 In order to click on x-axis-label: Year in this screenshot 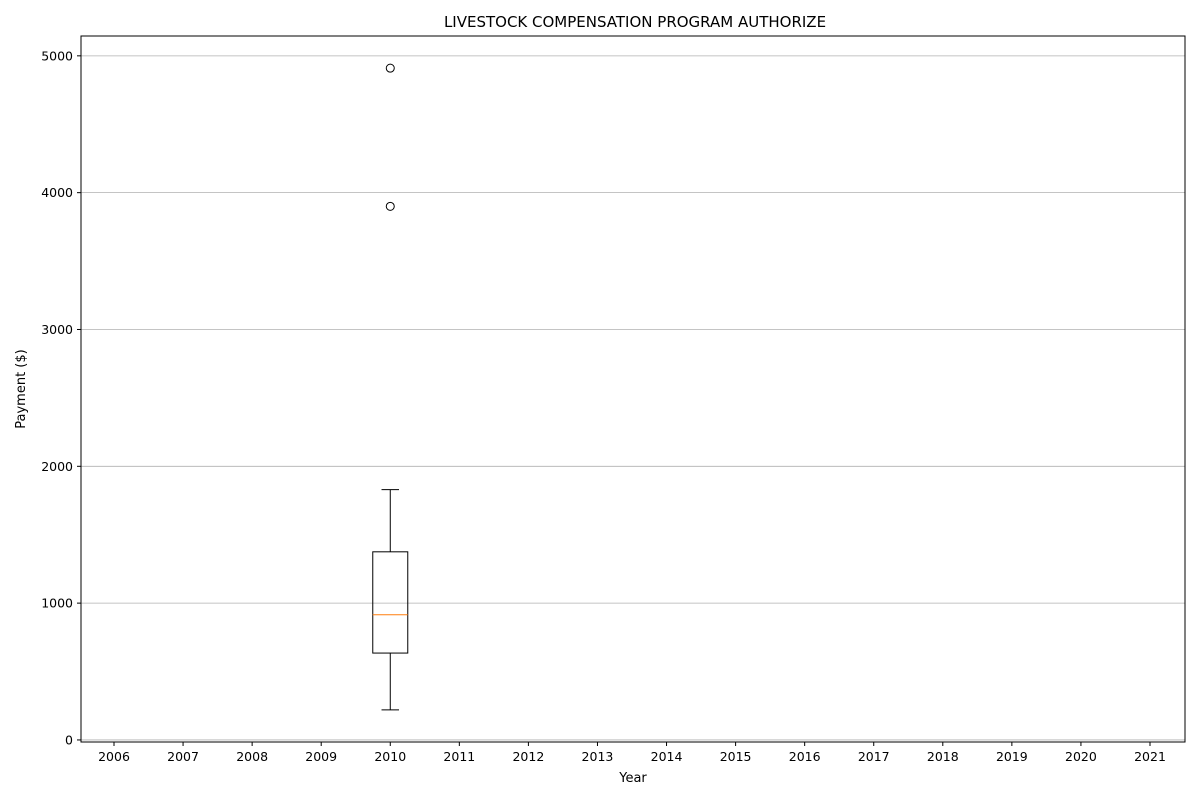, I will do `click(632, 778)`.